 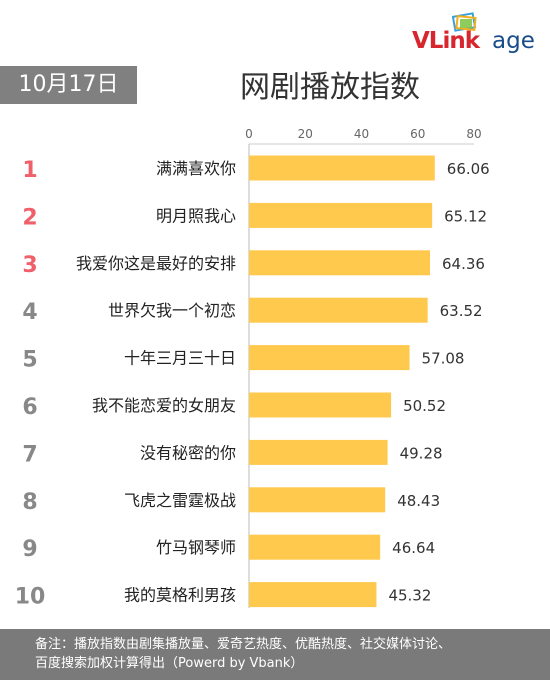 I want to click on chart-title: 网剧播放指数, so click(x=330, y=87).